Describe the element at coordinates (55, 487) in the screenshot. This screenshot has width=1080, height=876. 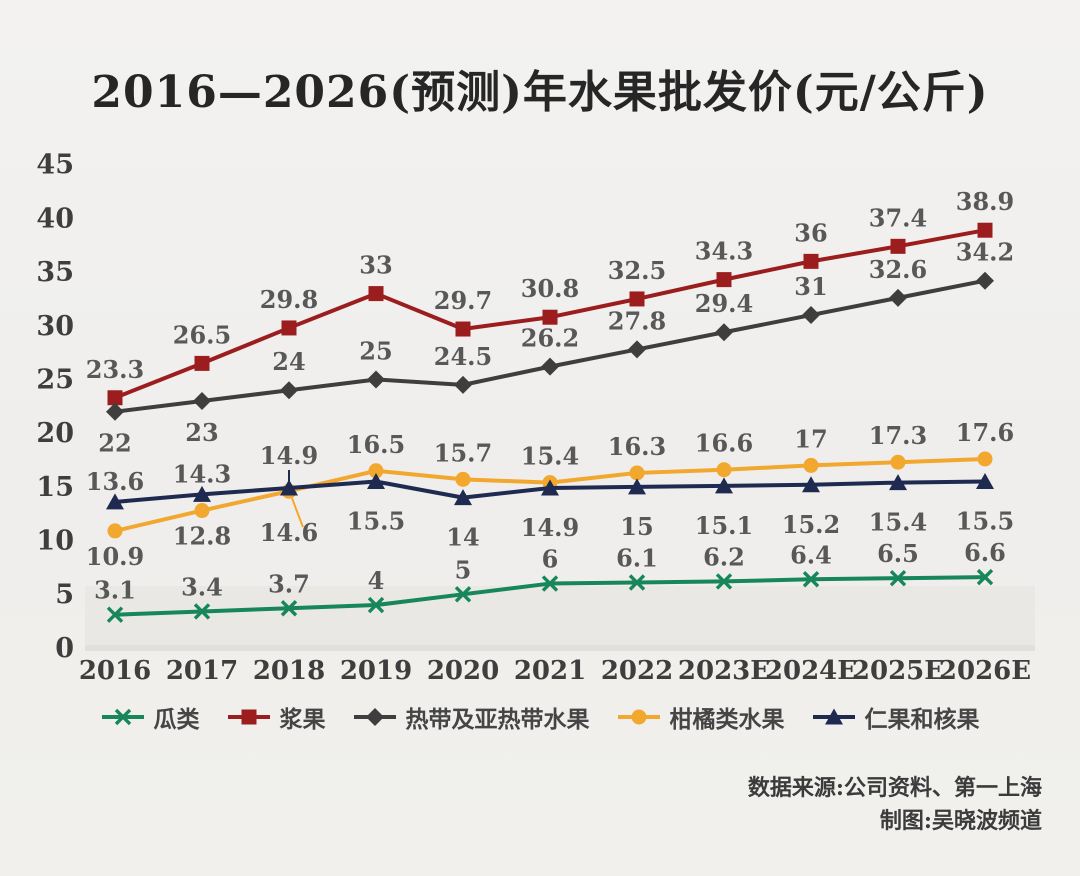
I see `y-axis-tick-label: 15` at that location.